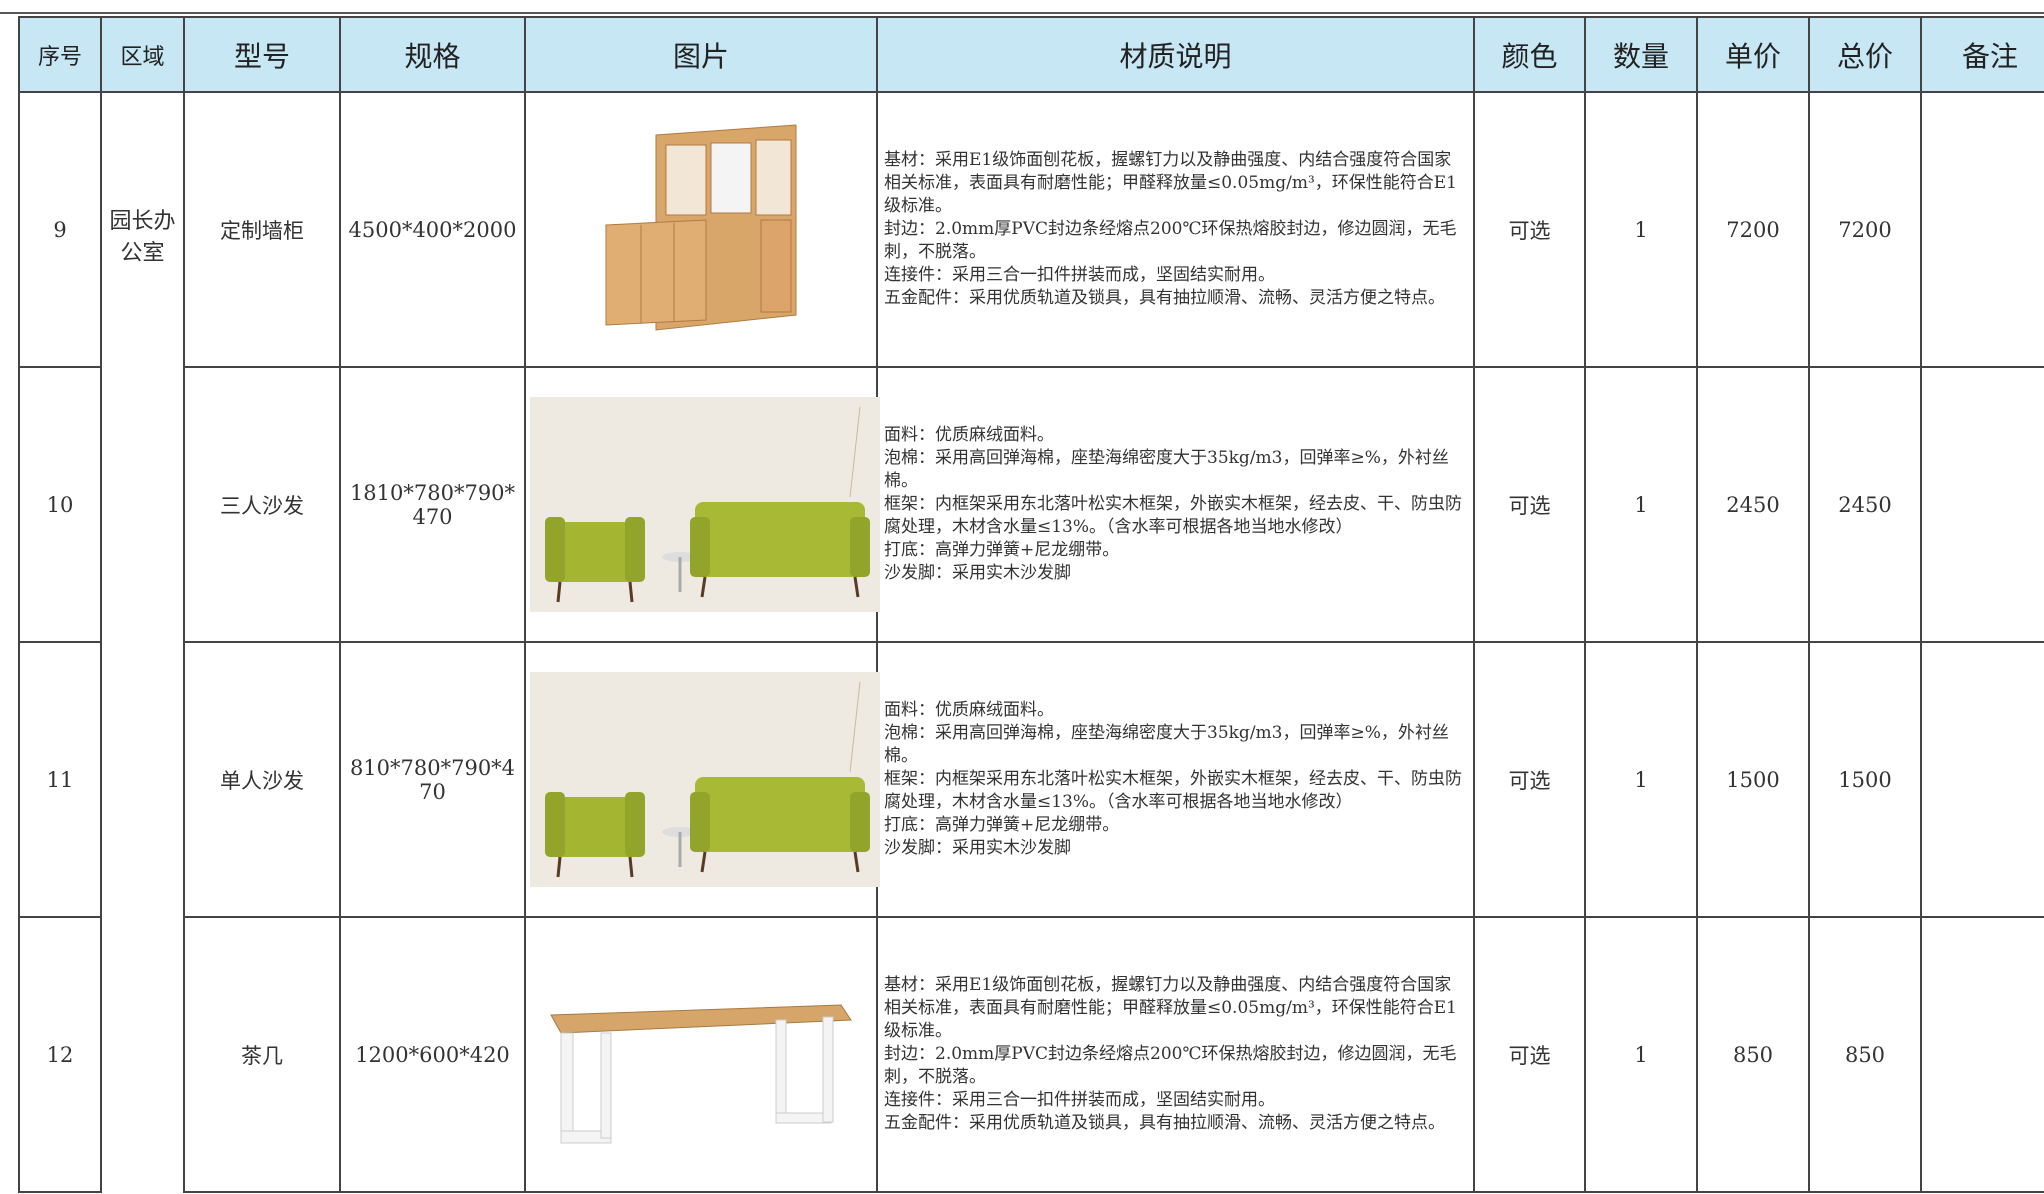 The height and width of the screenshot is (1194, 2044). What do you see at coordinates (60, 229) in the screenshot?
I see `row-number: 9` at bounding box center [60, 229].